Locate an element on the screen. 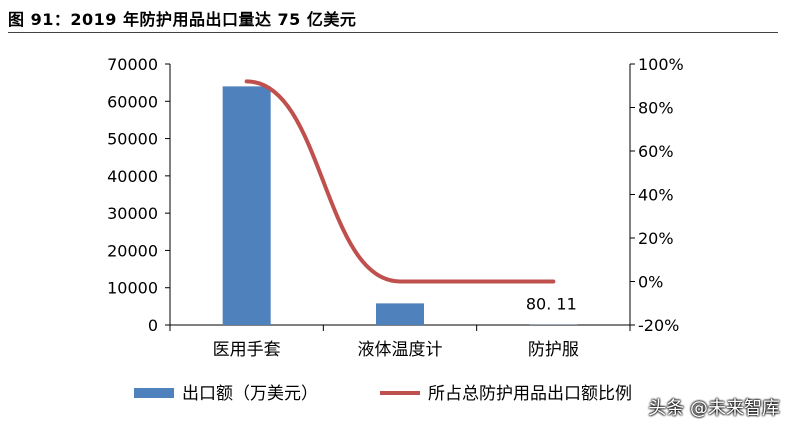 This screenshot has height=428, width=786. right-tick-label: 100% is located at coordinates (661, 64).